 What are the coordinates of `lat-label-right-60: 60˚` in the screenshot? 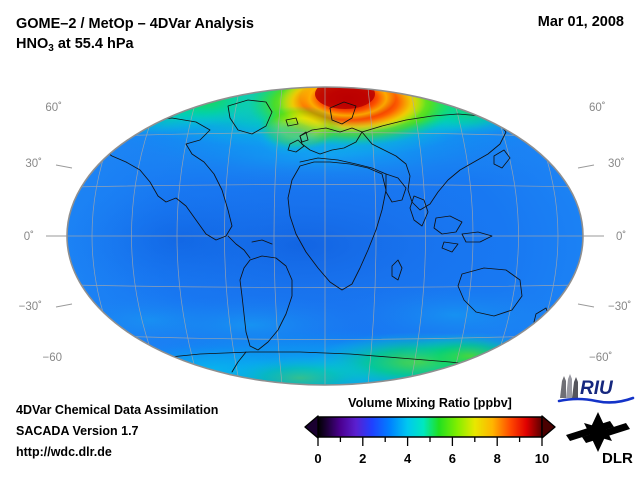 It's located at (597, 108).